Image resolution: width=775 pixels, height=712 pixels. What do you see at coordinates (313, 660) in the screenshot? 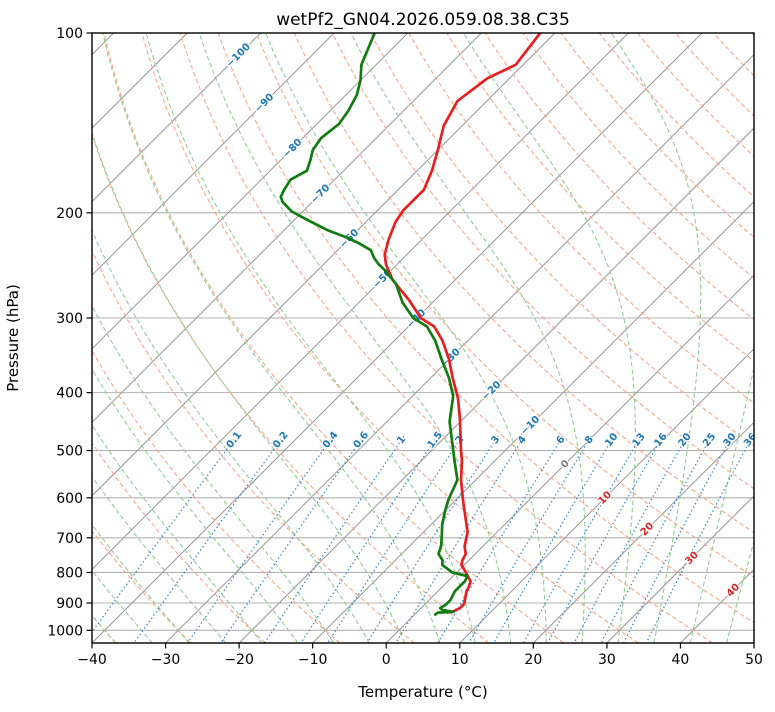
I see `x-tick-label: −10` at bounding box center [313, 660].